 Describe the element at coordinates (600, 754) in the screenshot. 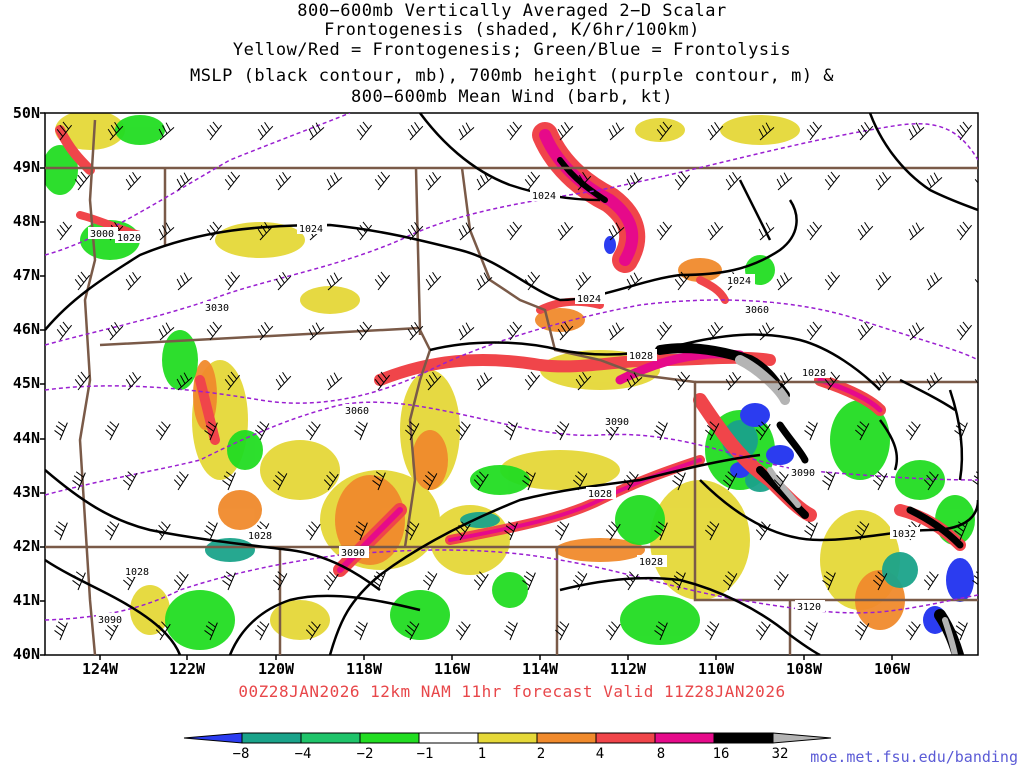

I see `colorbar-label: 4` at that location.